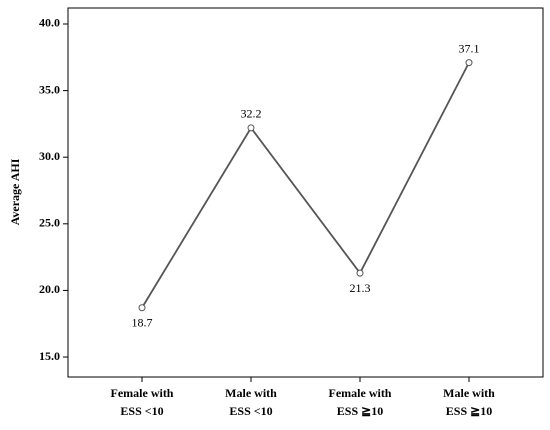 This screenshot has width=550, height=430. I want to click on data-label: 18.7, so click(142, 322).